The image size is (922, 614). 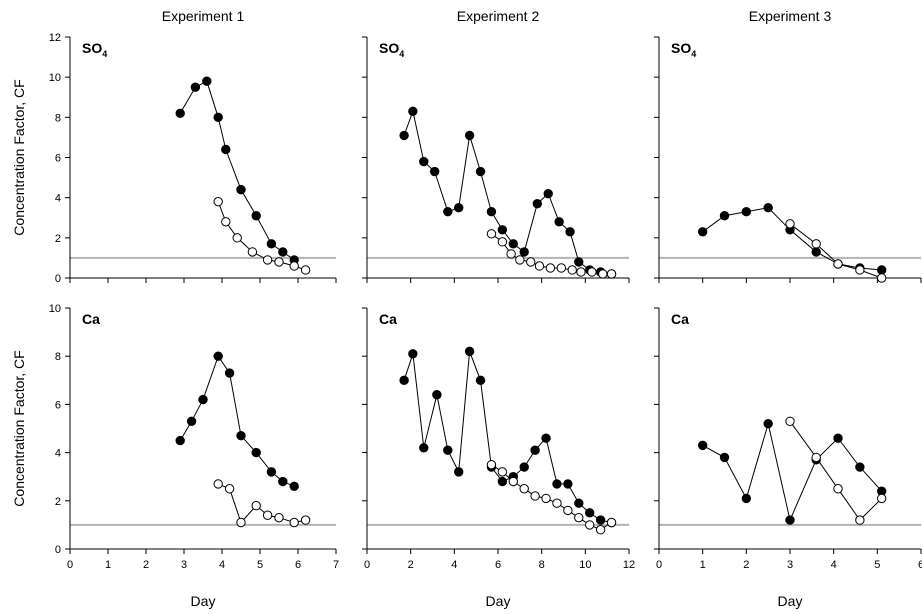 I want to click on panel-label-text: SO, so click(x=681, y=48).